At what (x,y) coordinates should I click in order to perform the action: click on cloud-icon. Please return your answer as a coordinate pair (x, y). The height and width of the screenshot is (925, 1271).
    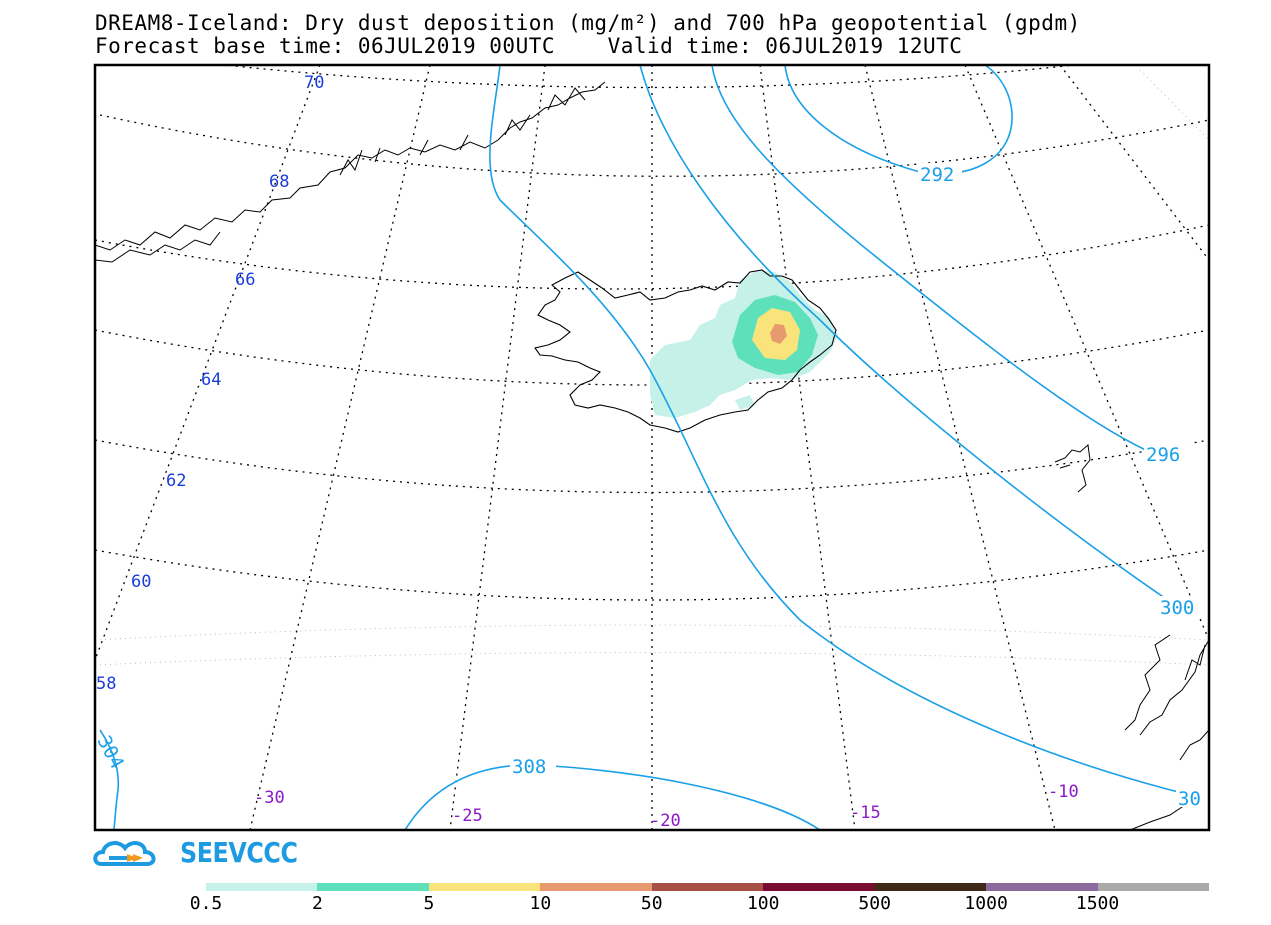
    Looking at the image, I should click on (124, 853).